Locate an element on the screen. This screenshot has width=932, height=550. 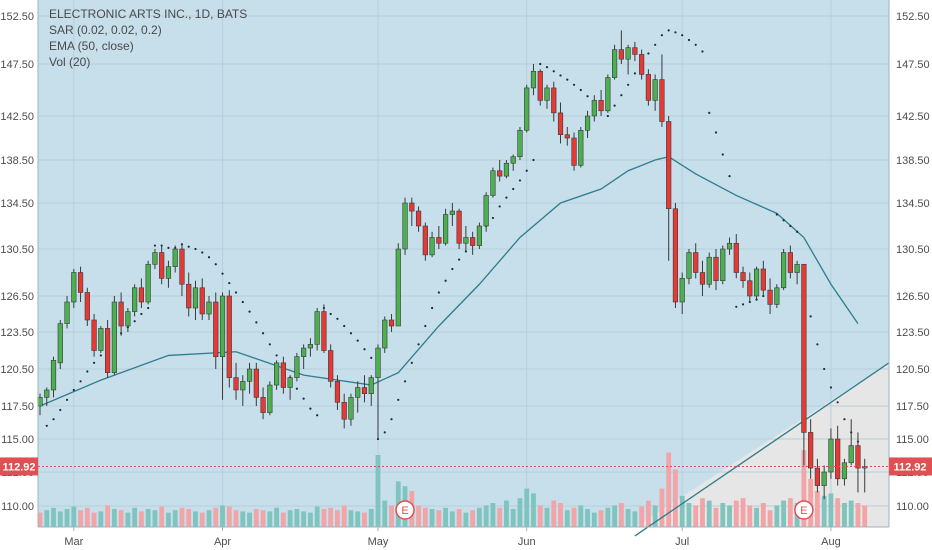
y-tick-label-left: 142.50 is located at coordinates (17, 117).